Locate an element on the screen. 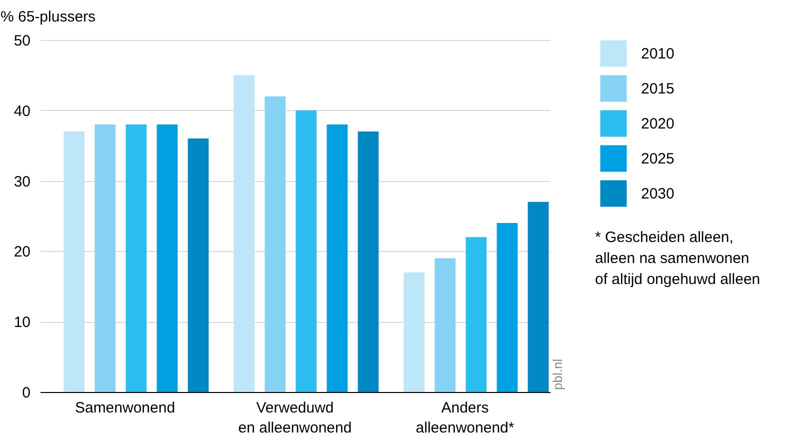 Image resolution: width=790 pixels, height=442 pixels. x-tick-label: Anders alleenwonend* is located at coordinates (465, 418).